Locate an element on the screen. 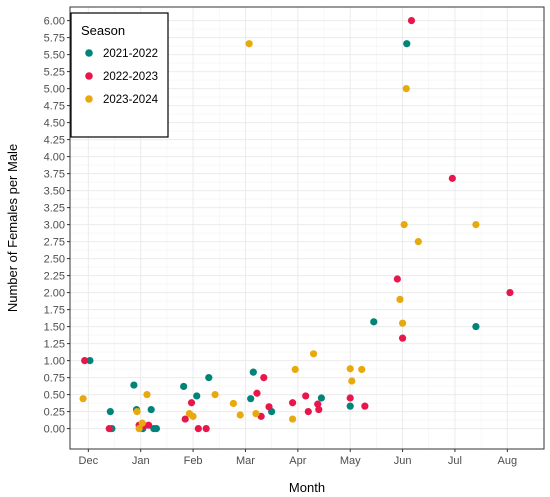 This screenshot has width=550, height=497. y-tick-label: 5.00 is located at coordinates (54, 90).